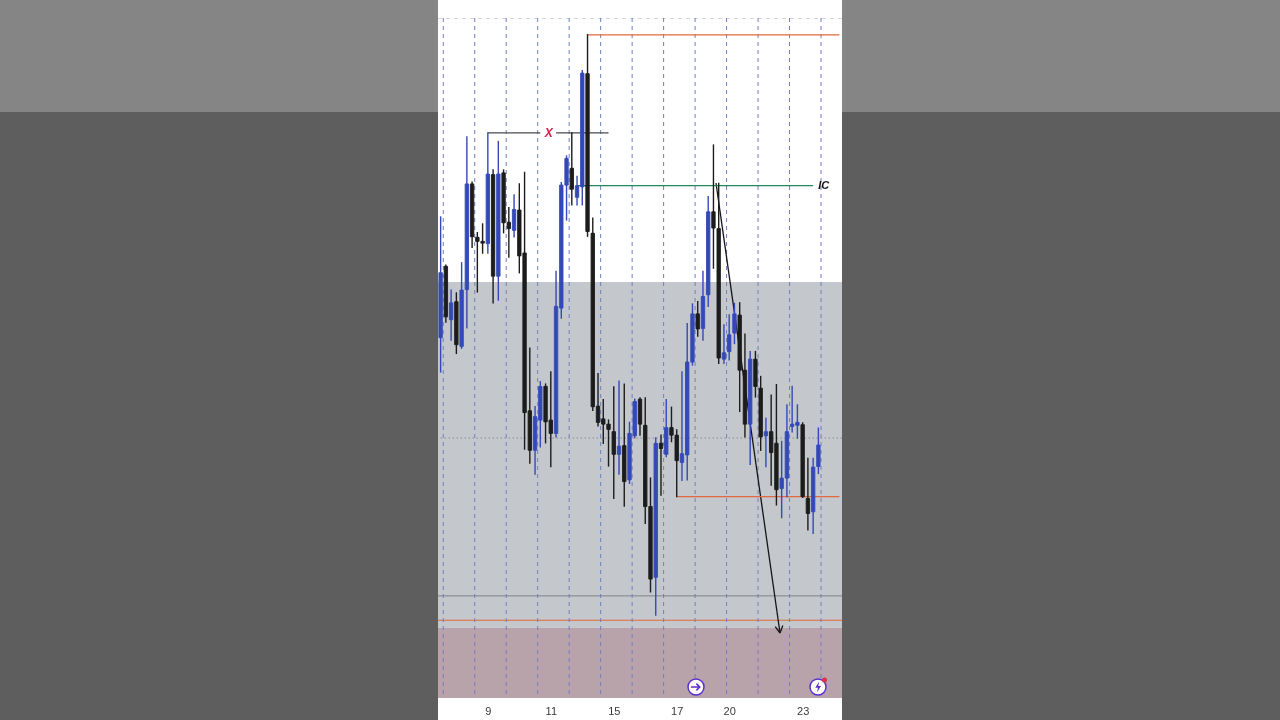 The image size is (1280, 720). What do you see at coordinates (488, 710) in the screenshot?
I see `x-tick-label: 9` at bounding box center [488, 710].